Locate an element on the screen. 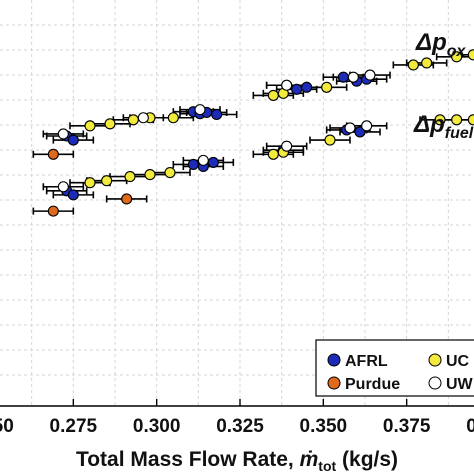 This screenshot has width=474, height=474. point-purdue-ox is located at coordinates (53, 154).